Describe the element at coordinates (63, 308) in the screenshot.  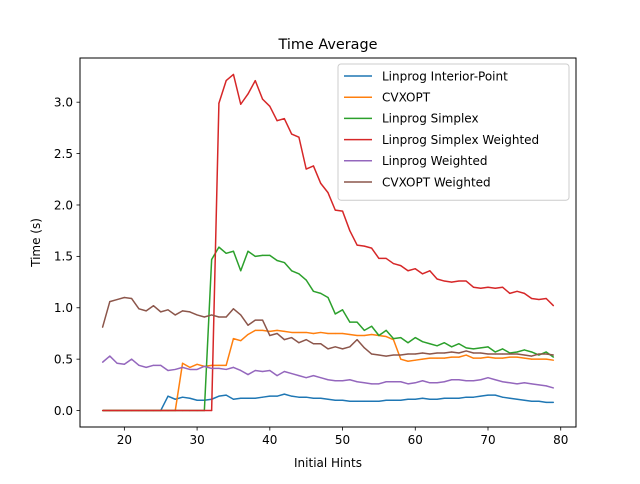
I see `y-tick-label: 1.0` at that location.